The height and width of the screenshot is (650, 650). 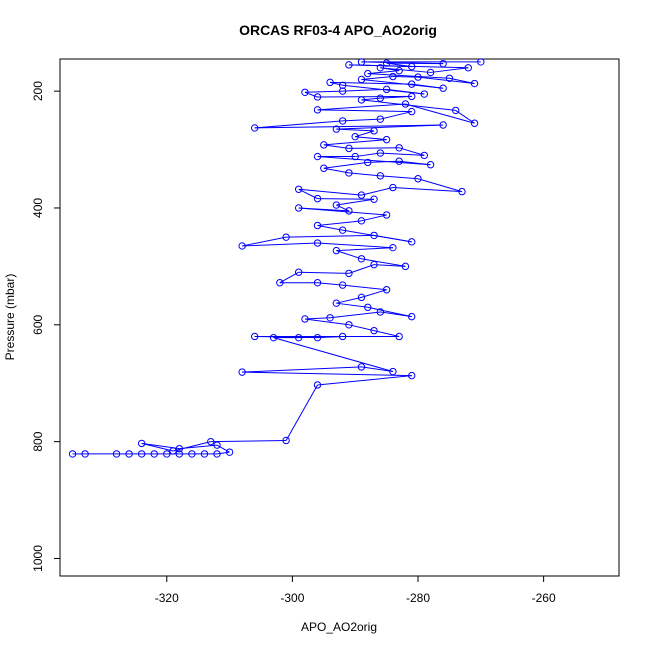 I want to click on x-axis-label: APO_AO2orig, so click(x=339, y=627).